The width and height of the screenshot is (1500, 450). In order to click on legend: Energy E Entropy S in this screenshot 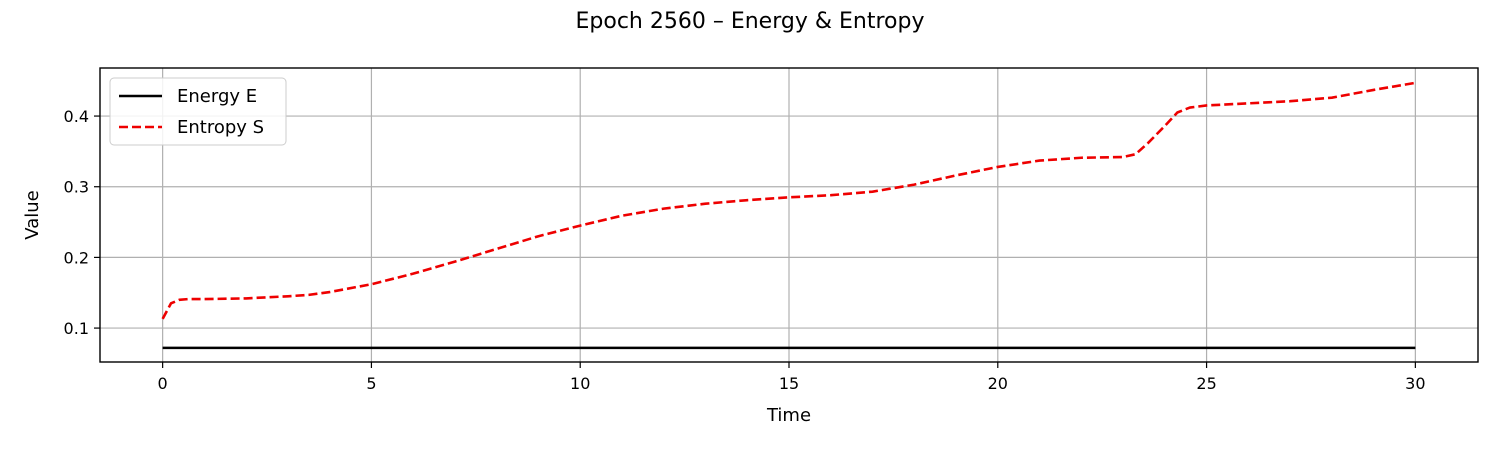, I will do `click(198, 111)`.